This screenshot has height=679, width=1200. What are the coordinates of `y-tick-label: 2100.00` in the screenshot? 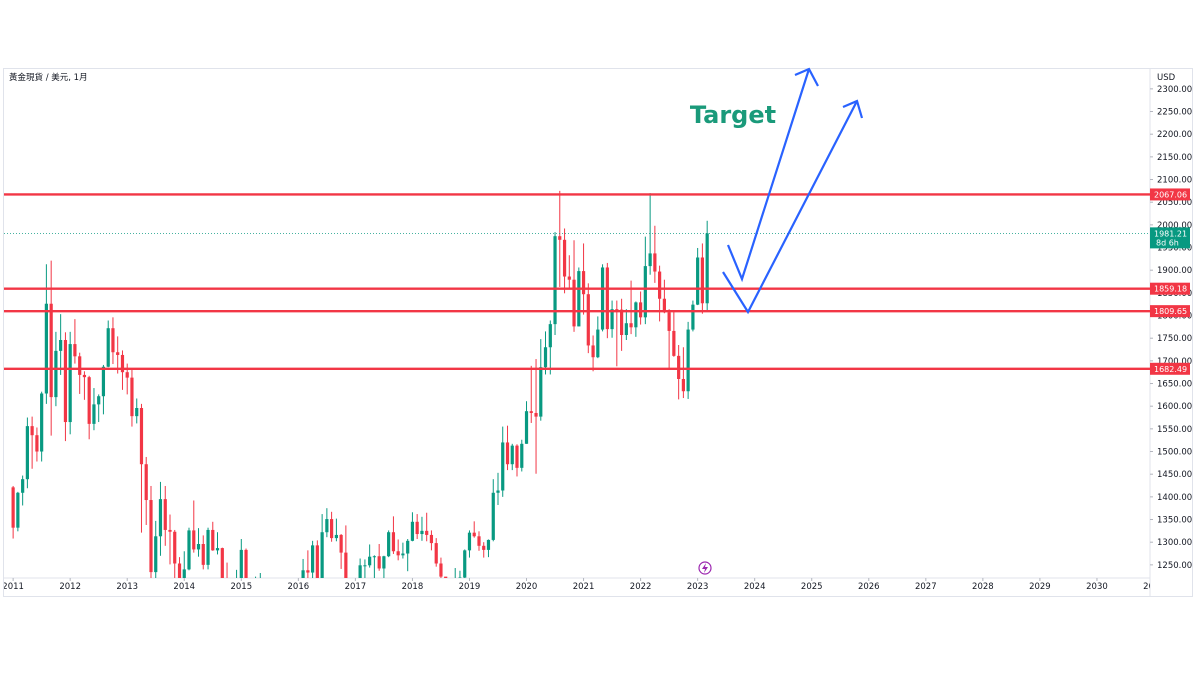 It's located at (1174, 181).